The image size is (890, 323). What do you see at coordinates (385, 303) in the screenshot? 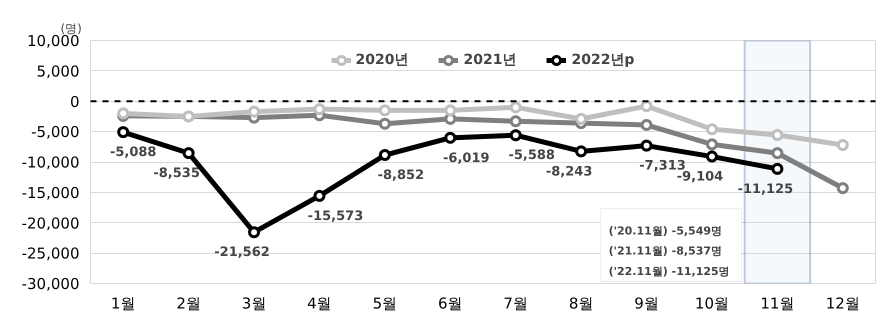
I see `x-tick-label: 5월` at bounding box center [385, 303].